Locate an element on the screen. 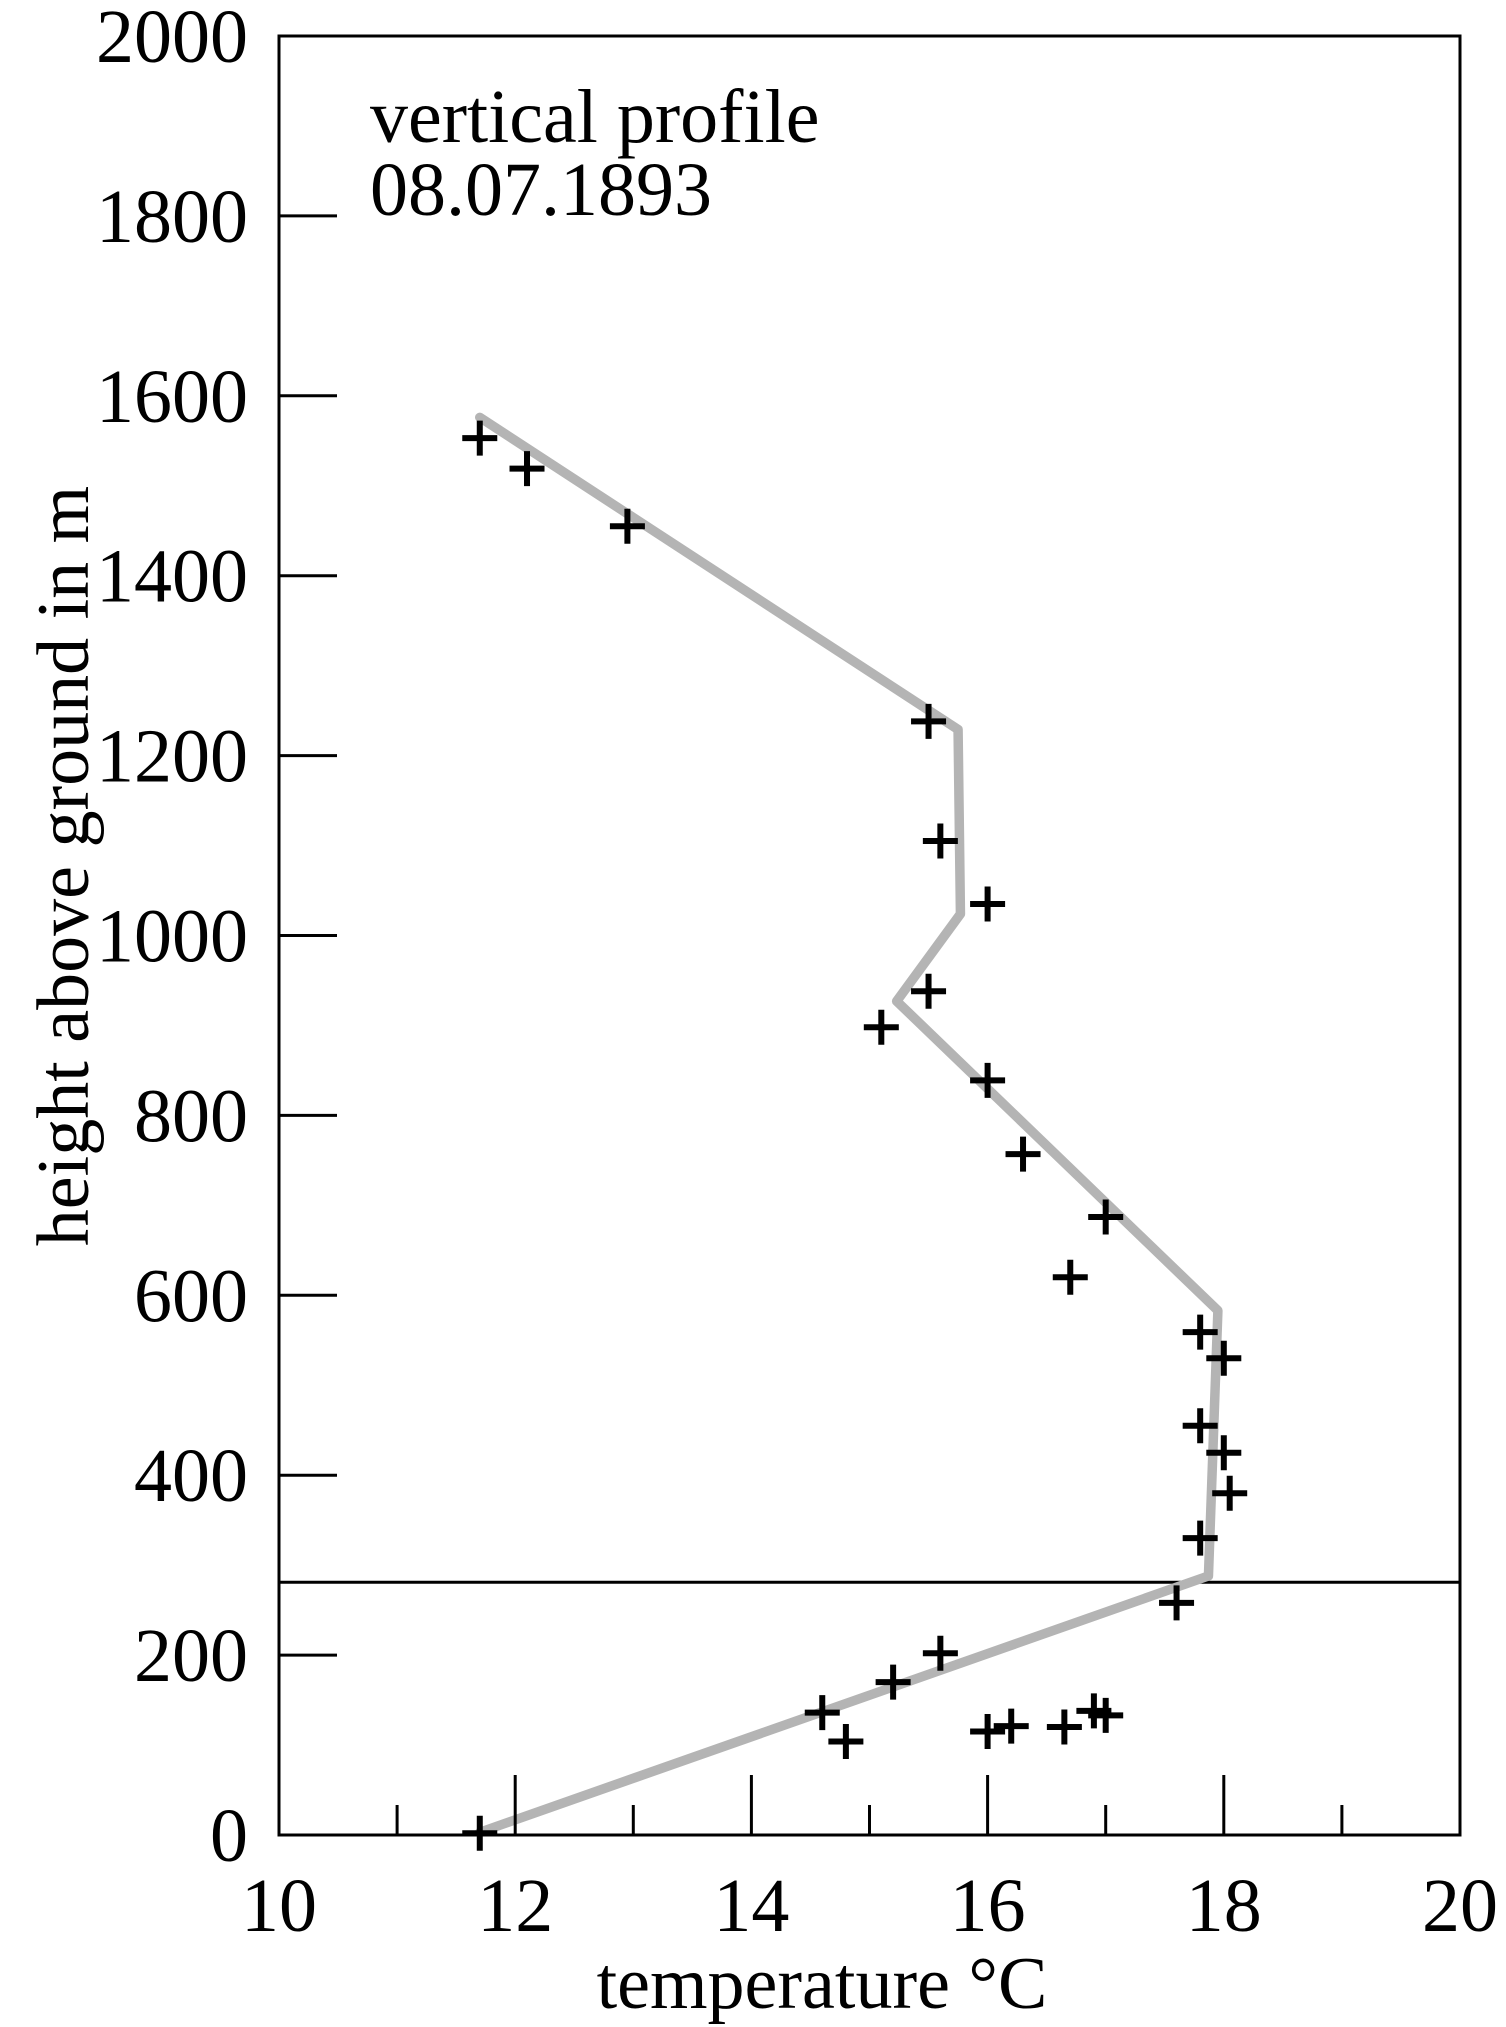 This screenshot has height=2027, width=1506. y-axis-title: height above ground in m is located at coordinates (64, 866).